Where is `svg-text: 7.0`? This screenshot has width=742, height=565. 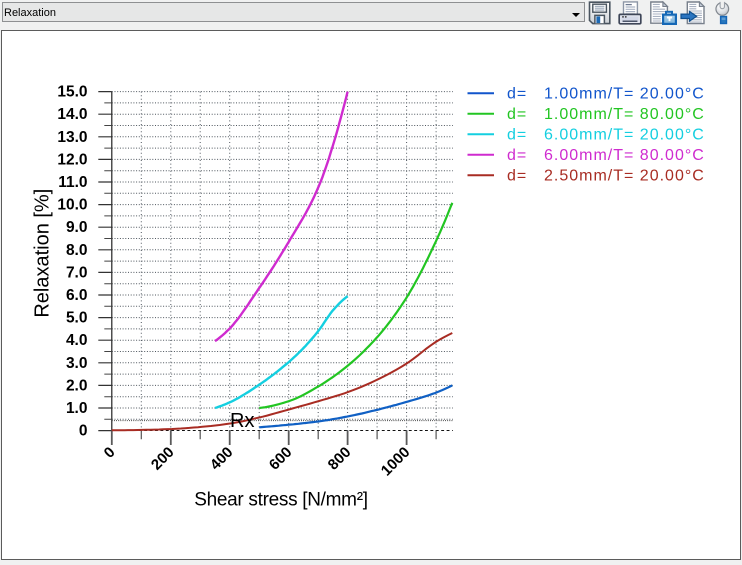 svg-text: 7.0 is located at coordinates (77, 272).